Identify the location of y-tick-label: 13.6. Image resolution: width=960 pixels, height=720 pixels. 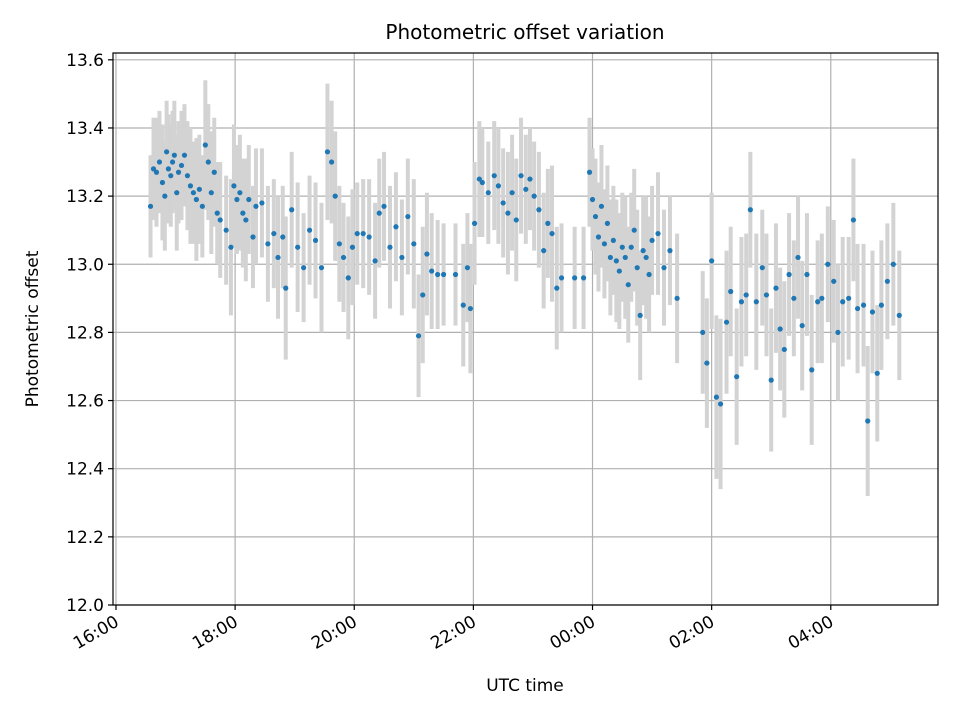
(85, 61).